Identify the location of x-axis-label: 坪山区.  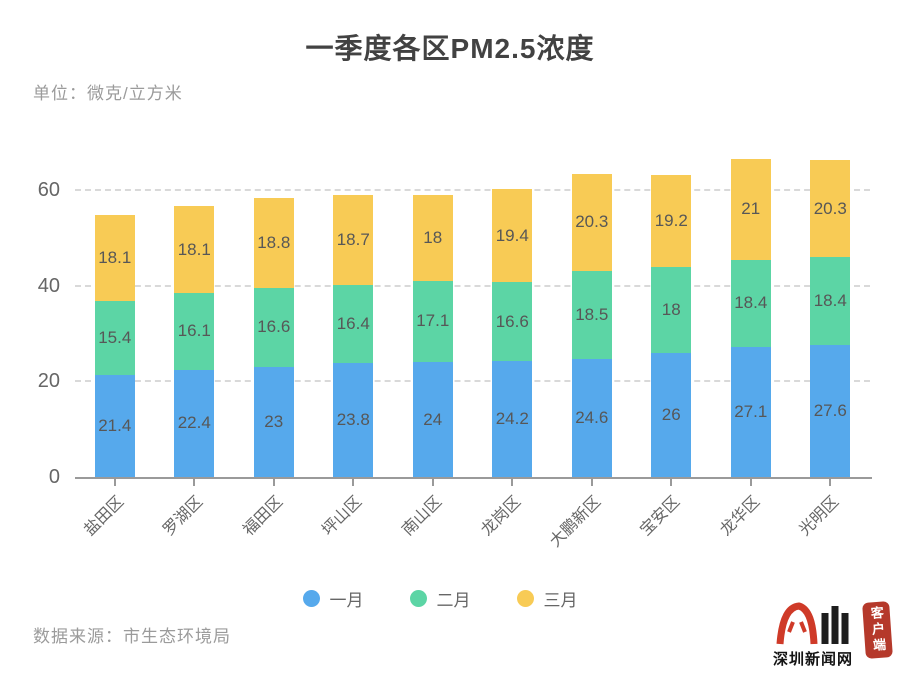
(342, 516).